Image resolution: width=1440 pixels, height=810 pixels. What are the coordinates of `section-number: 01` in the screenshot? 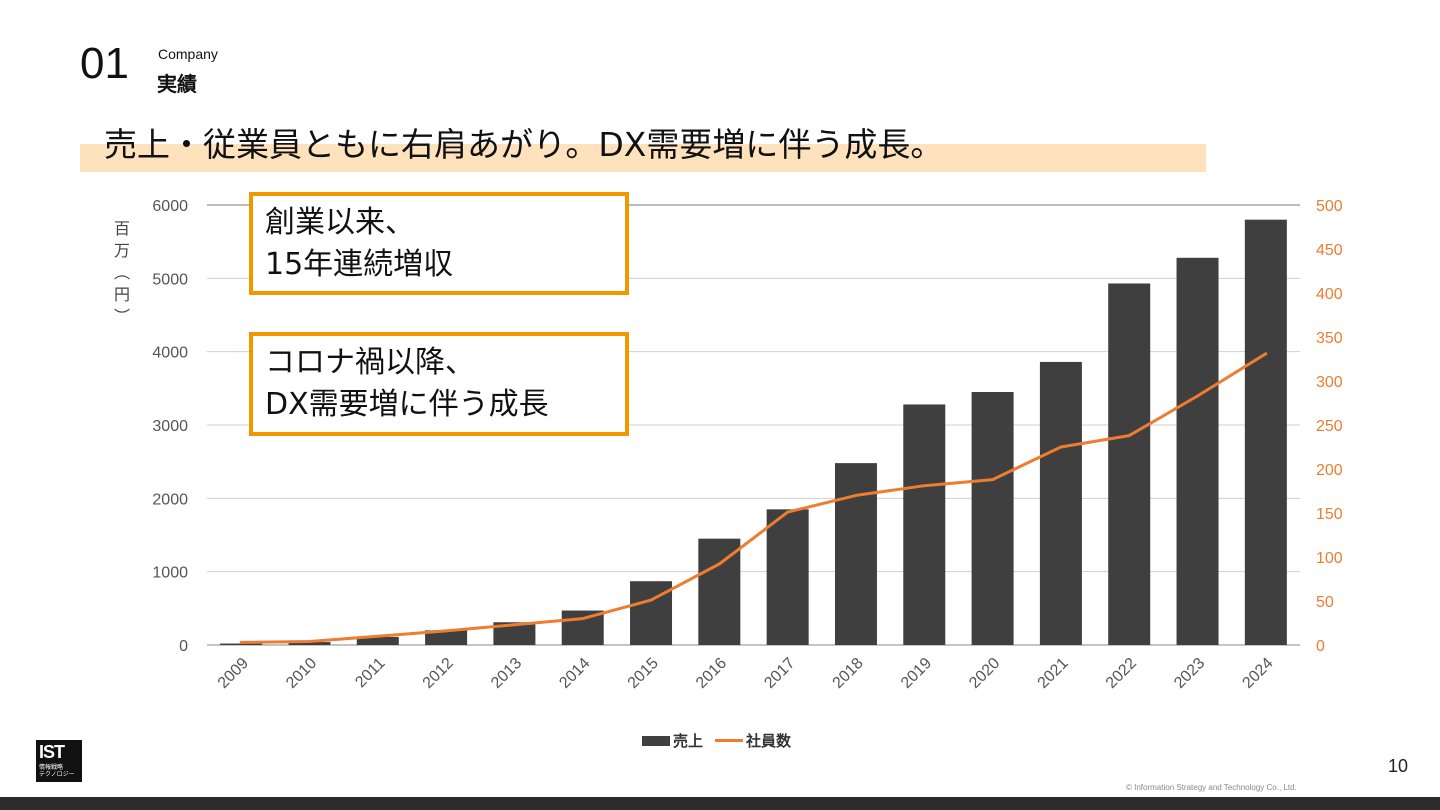 It's located at (104, 63).